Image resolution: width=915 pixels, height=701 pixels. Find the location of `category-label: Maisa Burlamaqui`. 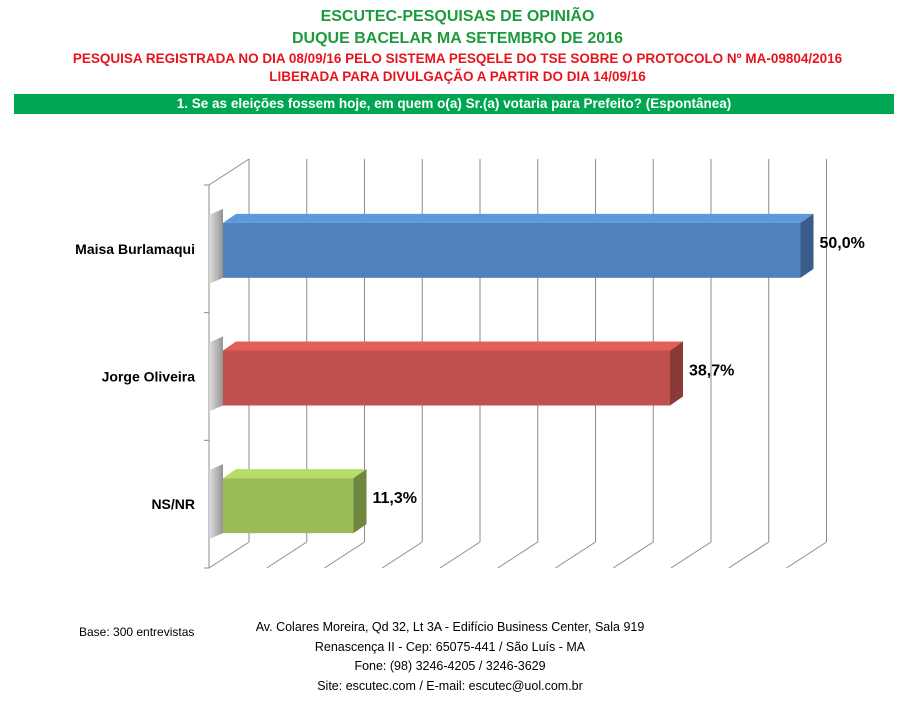

category-label: Maisa Burlamaqui is located at coordinates (135, 249).